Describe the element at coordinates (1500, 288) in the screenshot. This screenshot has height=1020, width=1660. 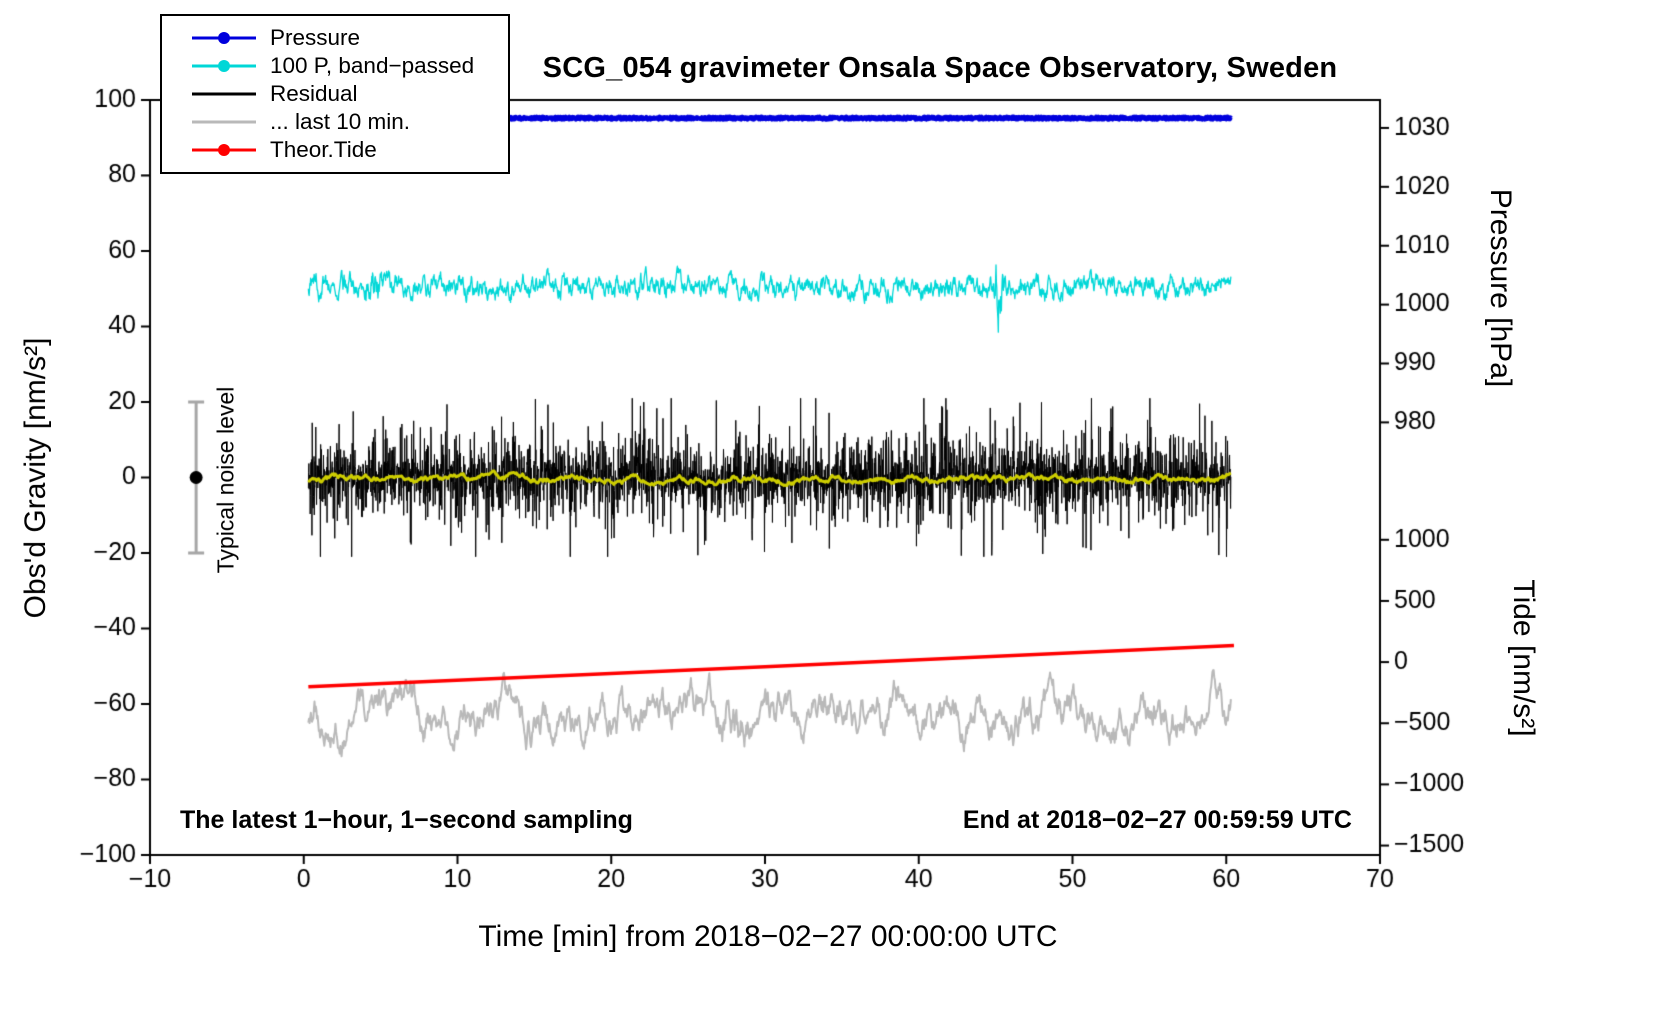
I see `y-axis-label-pressure: Pressure [hPa]` at that location.